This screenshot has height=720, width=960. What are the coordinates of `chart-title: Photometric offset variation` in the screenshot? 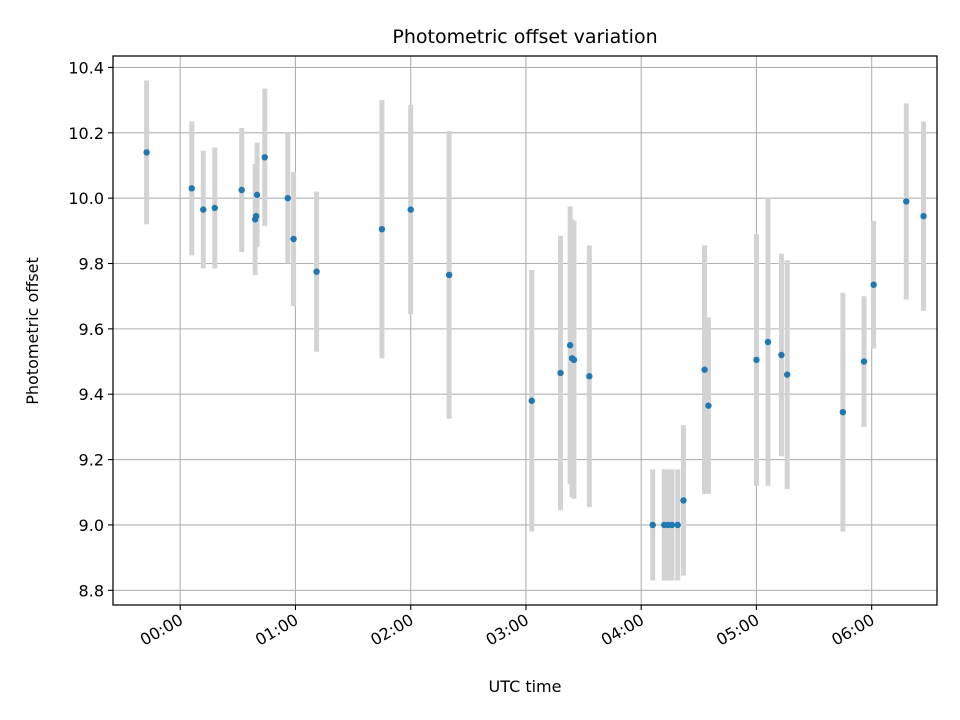 It's located at (524, 37).